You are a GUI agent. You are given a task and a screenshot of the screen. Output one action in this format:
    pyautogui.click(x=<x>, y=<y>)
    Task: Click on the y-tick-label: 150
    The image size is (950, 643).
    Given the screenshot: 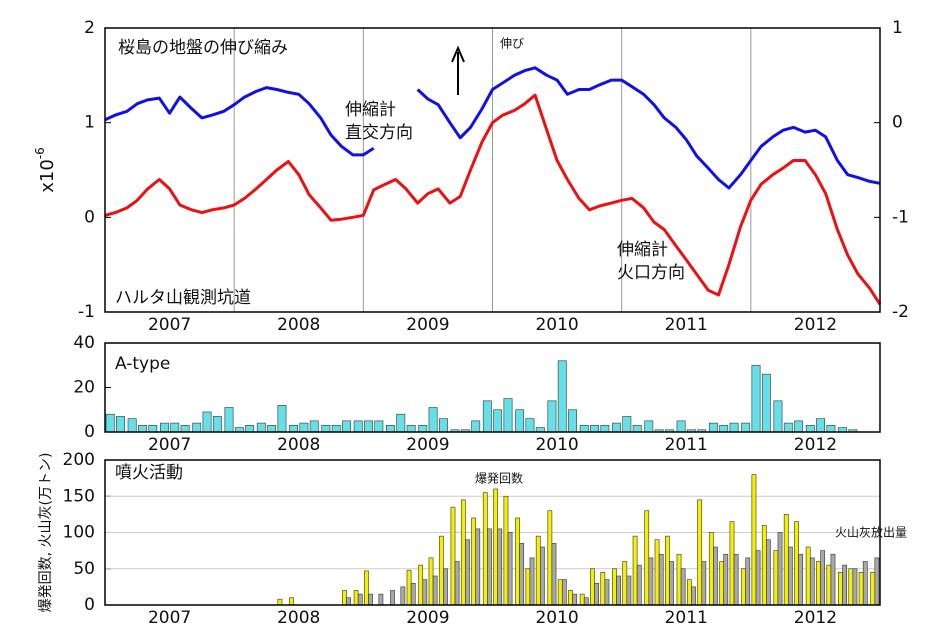 What is the action you would take?
    pyautogui.click(x=79, y=496)
    